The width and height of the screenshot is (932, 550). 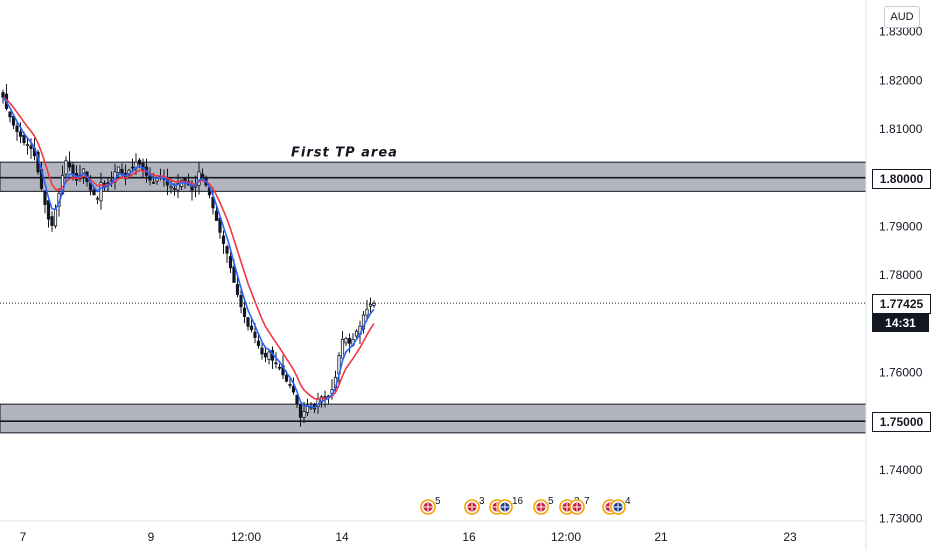 I want to click on time-tick-label: 16, so click(x=469, y=537).